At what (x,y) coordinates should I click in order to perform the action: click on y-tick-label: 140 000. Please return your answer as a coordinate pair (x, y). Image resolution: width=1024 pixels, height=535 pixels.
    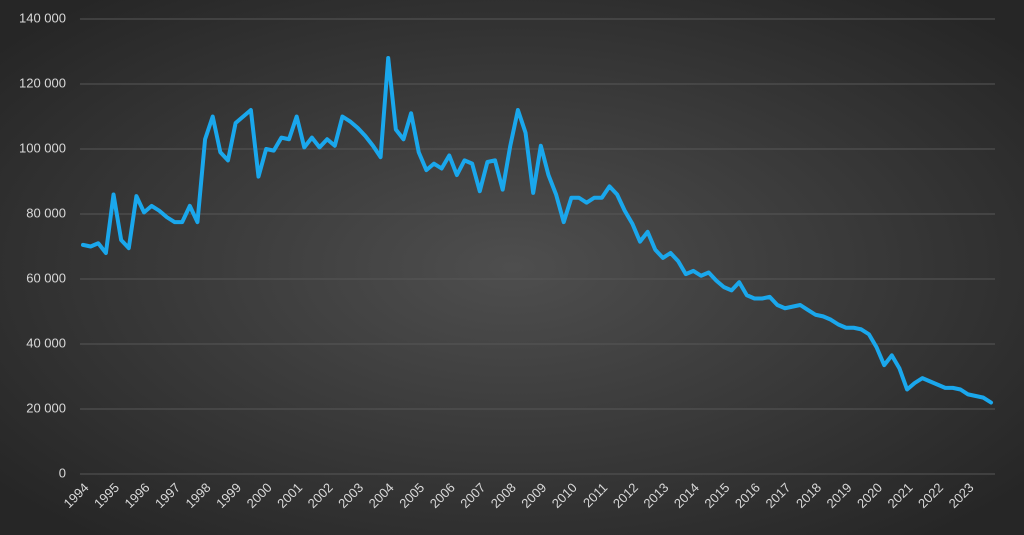
    Looking at the image, I should click on (42, 17).